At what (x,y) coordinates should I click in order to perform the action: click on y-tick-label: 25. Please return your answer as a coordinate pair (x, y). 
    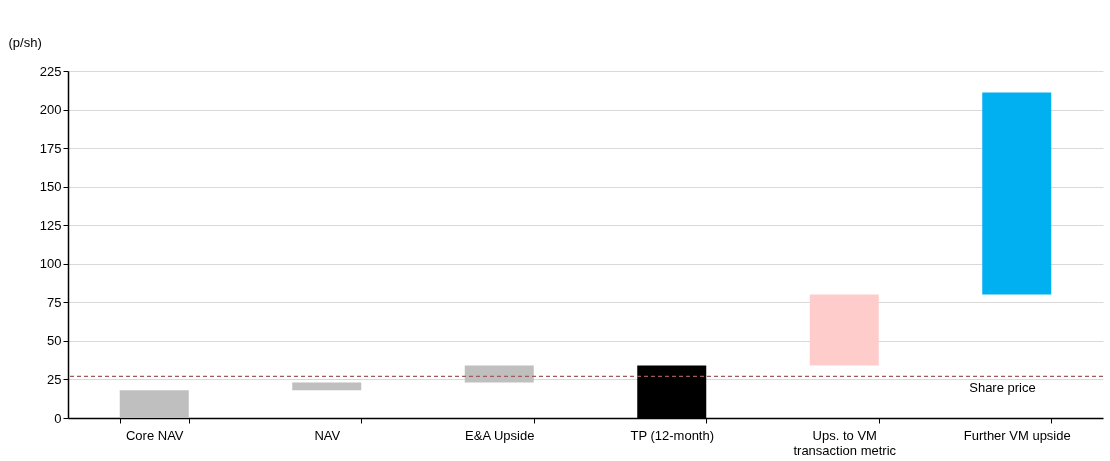
    Looking at the image, I should click on (54, 379).